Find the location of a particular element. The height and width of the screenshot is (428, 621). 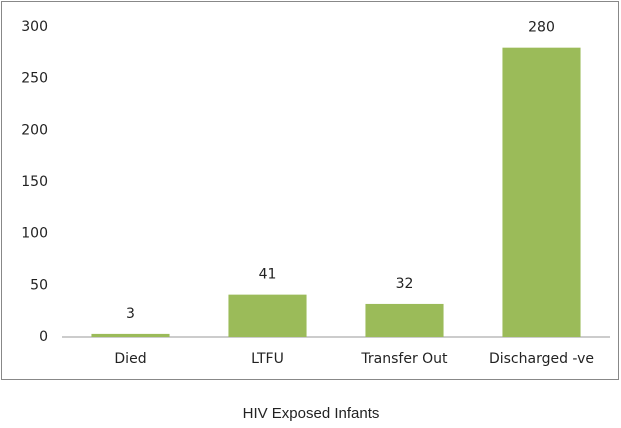

y-tick-label: 0 is located at coordinates (43, 337).